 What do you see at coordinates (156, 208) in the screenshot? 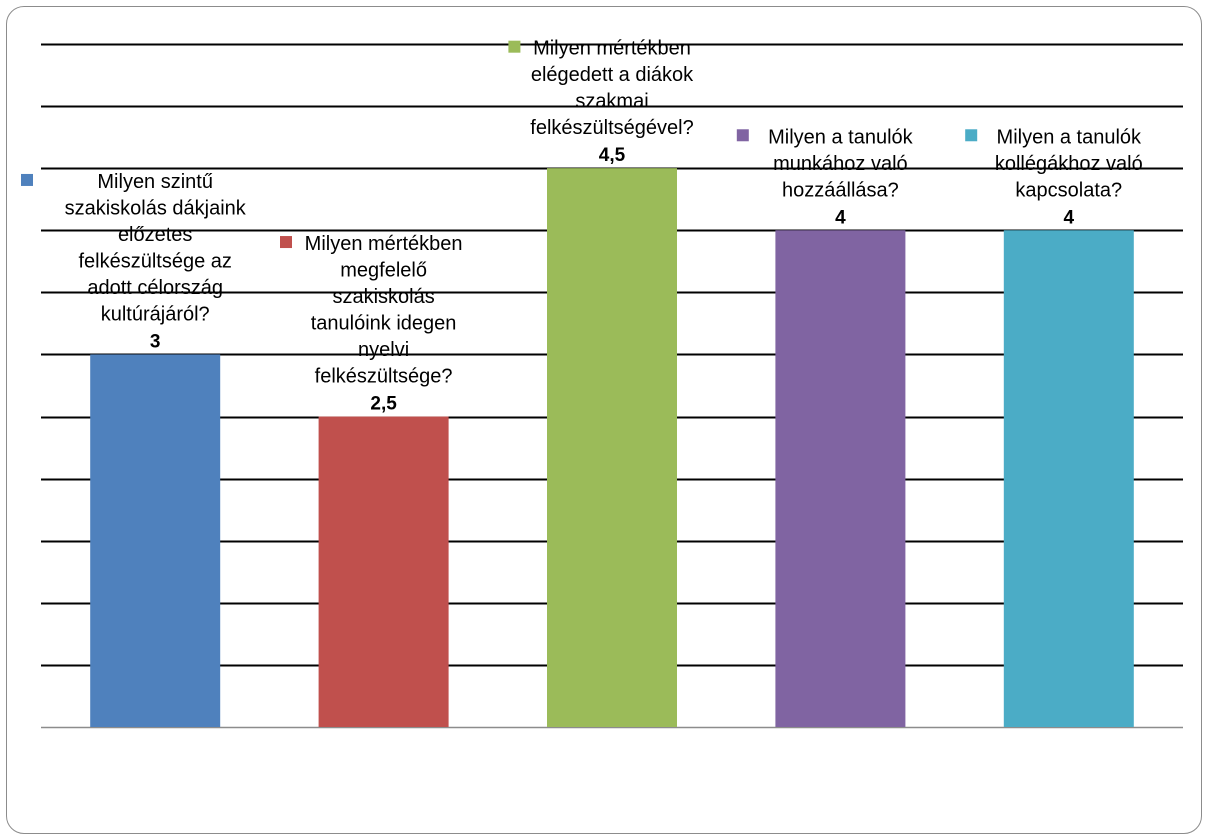
I see `category-label-line: szakiskolás dákjaink` at bounding box center [156, 208].